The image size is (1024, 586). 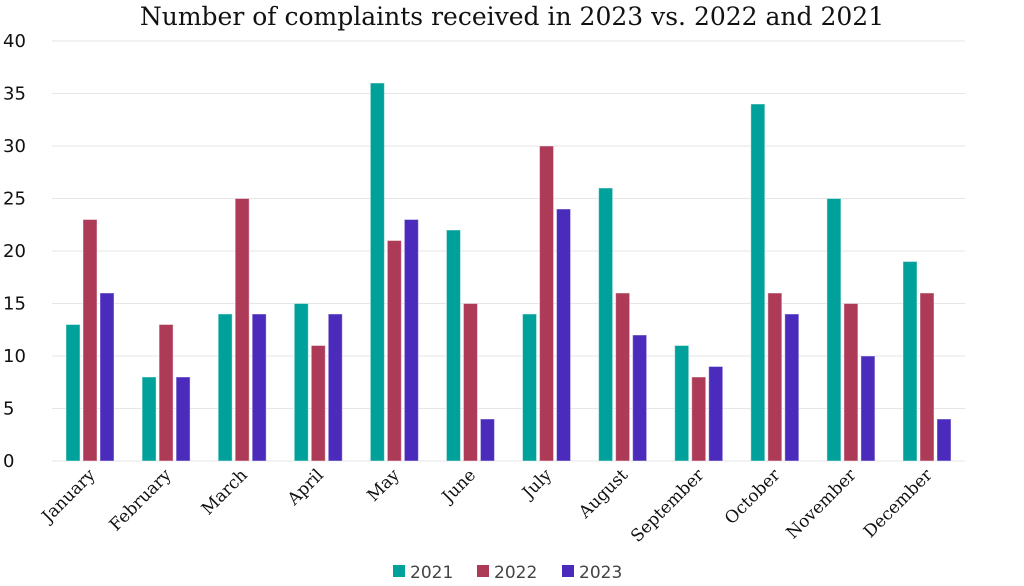 I want to click on x-tick-label: November, so click(x=822, y=504).